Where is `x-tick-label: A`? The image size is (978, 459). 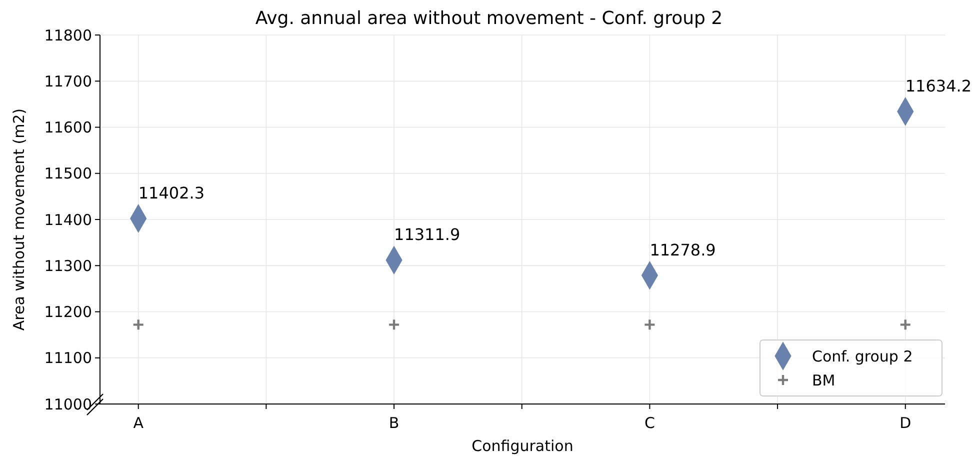 x-tick-label: A is located at coordinates (138, 423).